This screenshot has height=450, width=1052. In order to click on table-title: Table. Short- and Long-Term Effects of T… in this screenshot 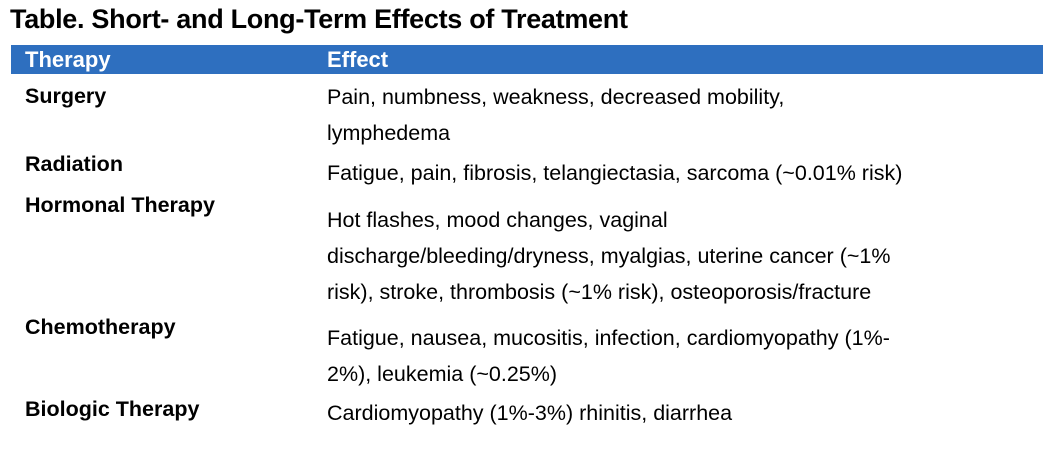, I will do `click(319, 19)`.